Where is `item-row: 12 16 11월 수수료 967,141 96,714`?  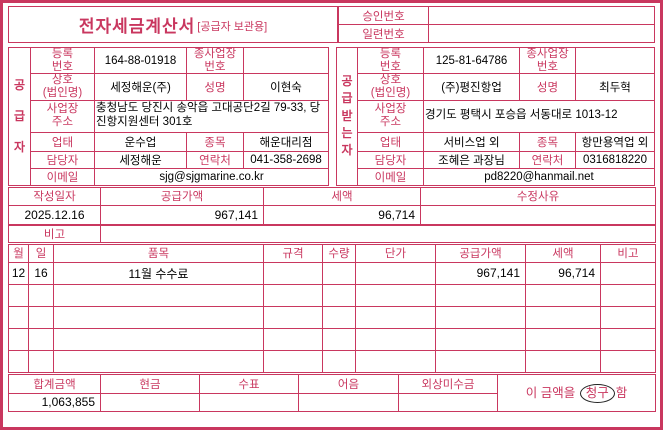
item-row: 12 16 11월 수수료 967,141 96,714 is located at coordinates (332, 273).